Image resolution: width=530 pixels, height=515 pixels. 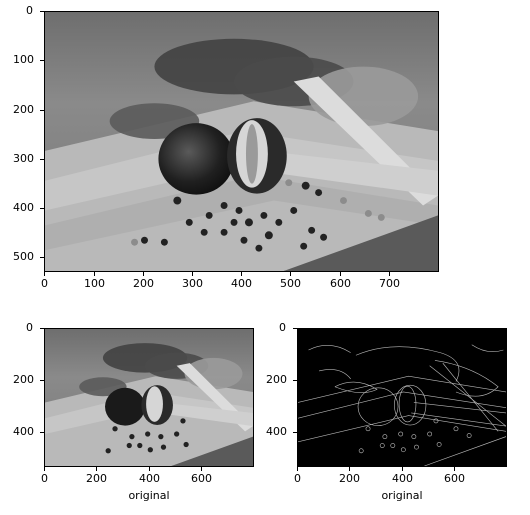 I want to click on br-ytick-400: 400, so click(x=276, y=431).